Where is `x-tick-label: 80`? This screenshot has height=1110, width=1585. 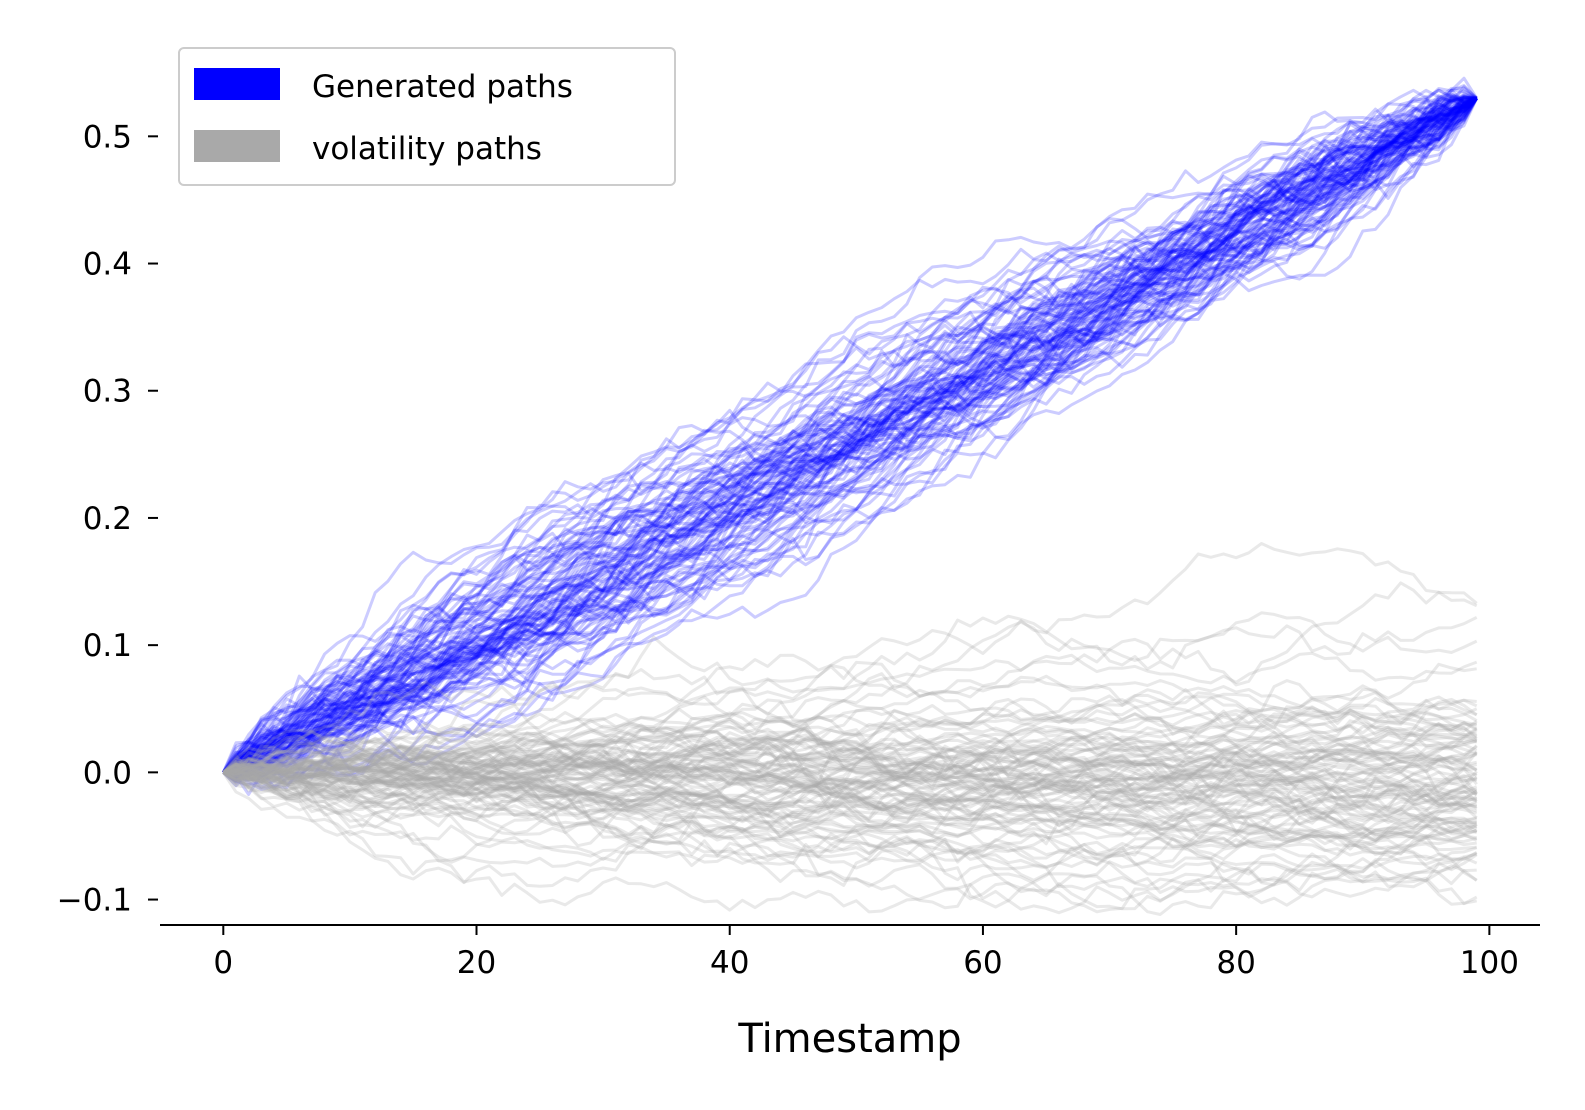
x-tick-label: 80 is located at coordinates (1235, 963).